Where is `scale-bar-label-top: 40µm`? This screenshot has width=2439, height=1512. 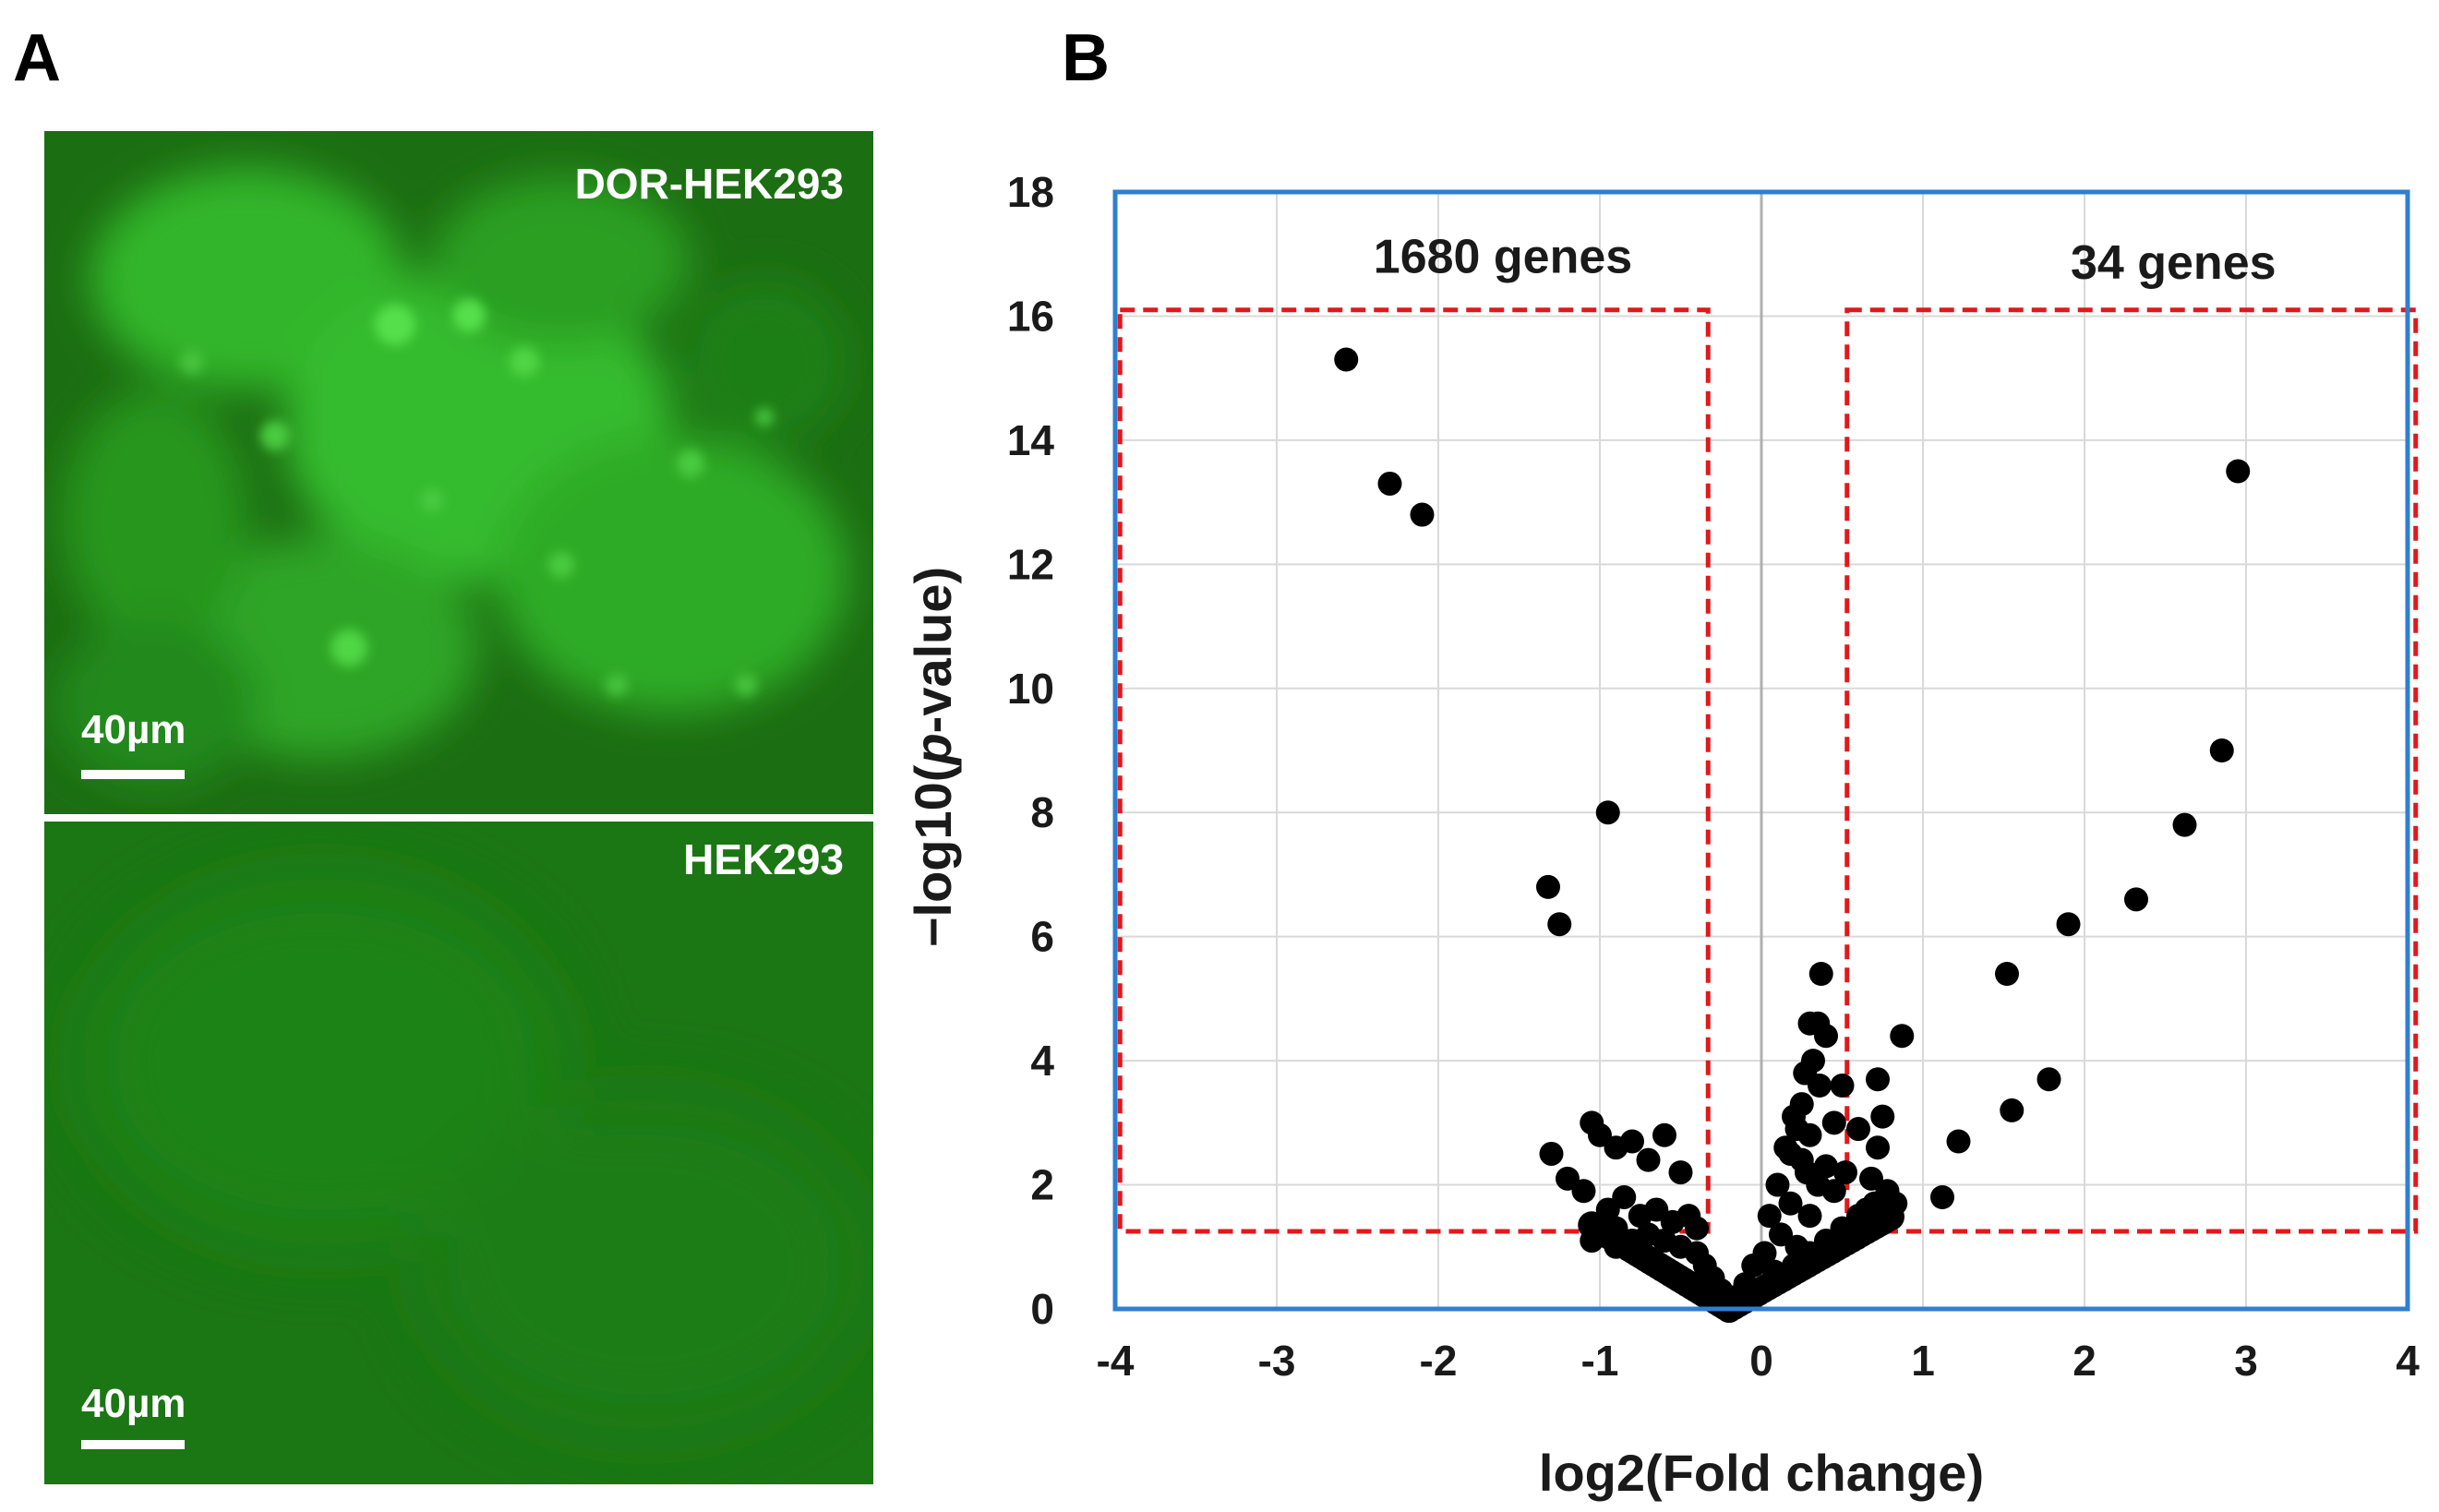
scale-bar-label-top: 40µm is located at coordinates (133, 729).